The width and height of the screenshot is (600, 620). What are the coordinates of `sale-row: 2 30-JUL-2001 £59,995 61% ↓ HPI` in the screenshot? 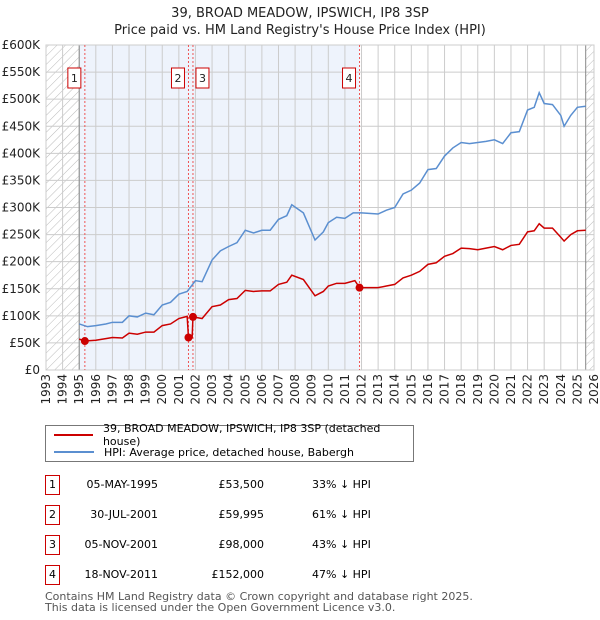 It's located at (225, 515).